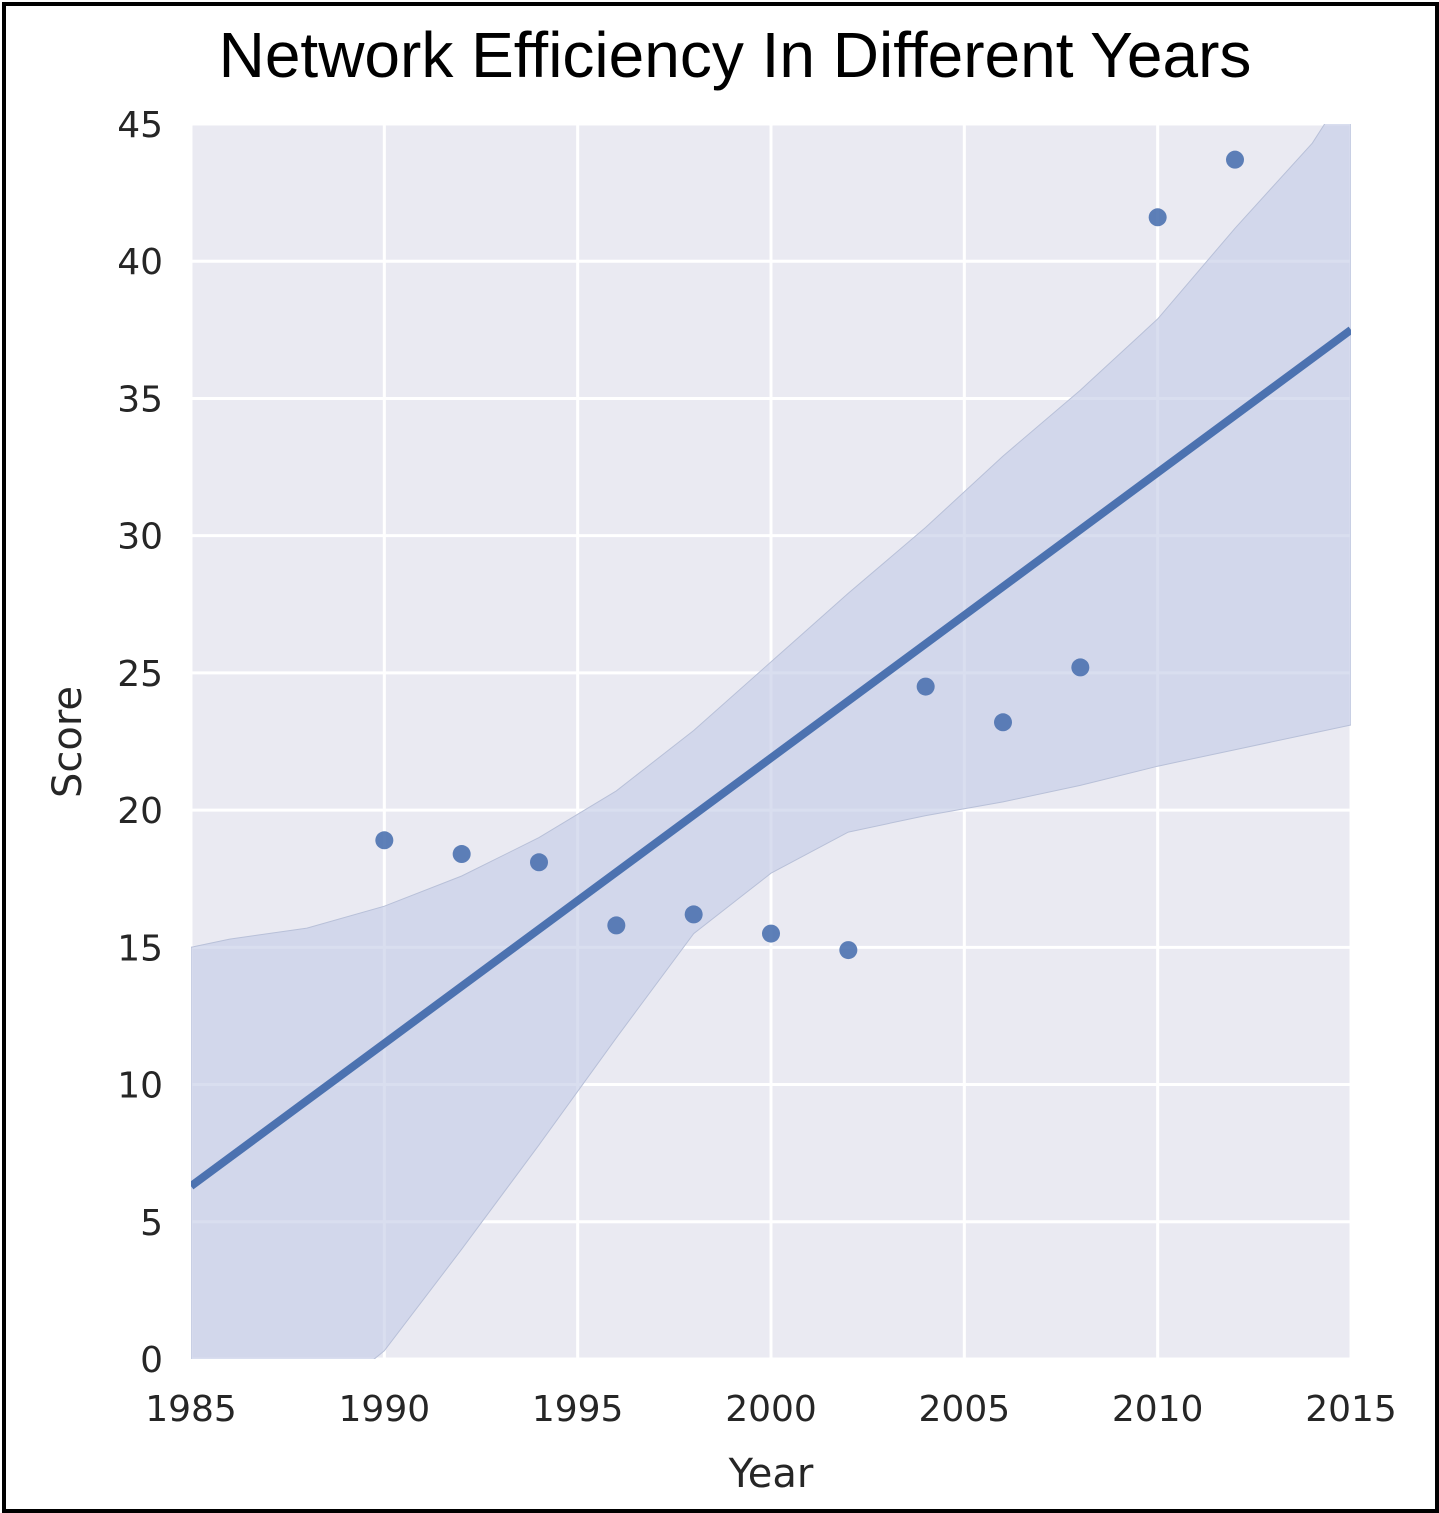 The width and height of the screenshot is (1439, 1513). I want to click on chart-title: Network Efficiency In Different Years, so click(735, 55).